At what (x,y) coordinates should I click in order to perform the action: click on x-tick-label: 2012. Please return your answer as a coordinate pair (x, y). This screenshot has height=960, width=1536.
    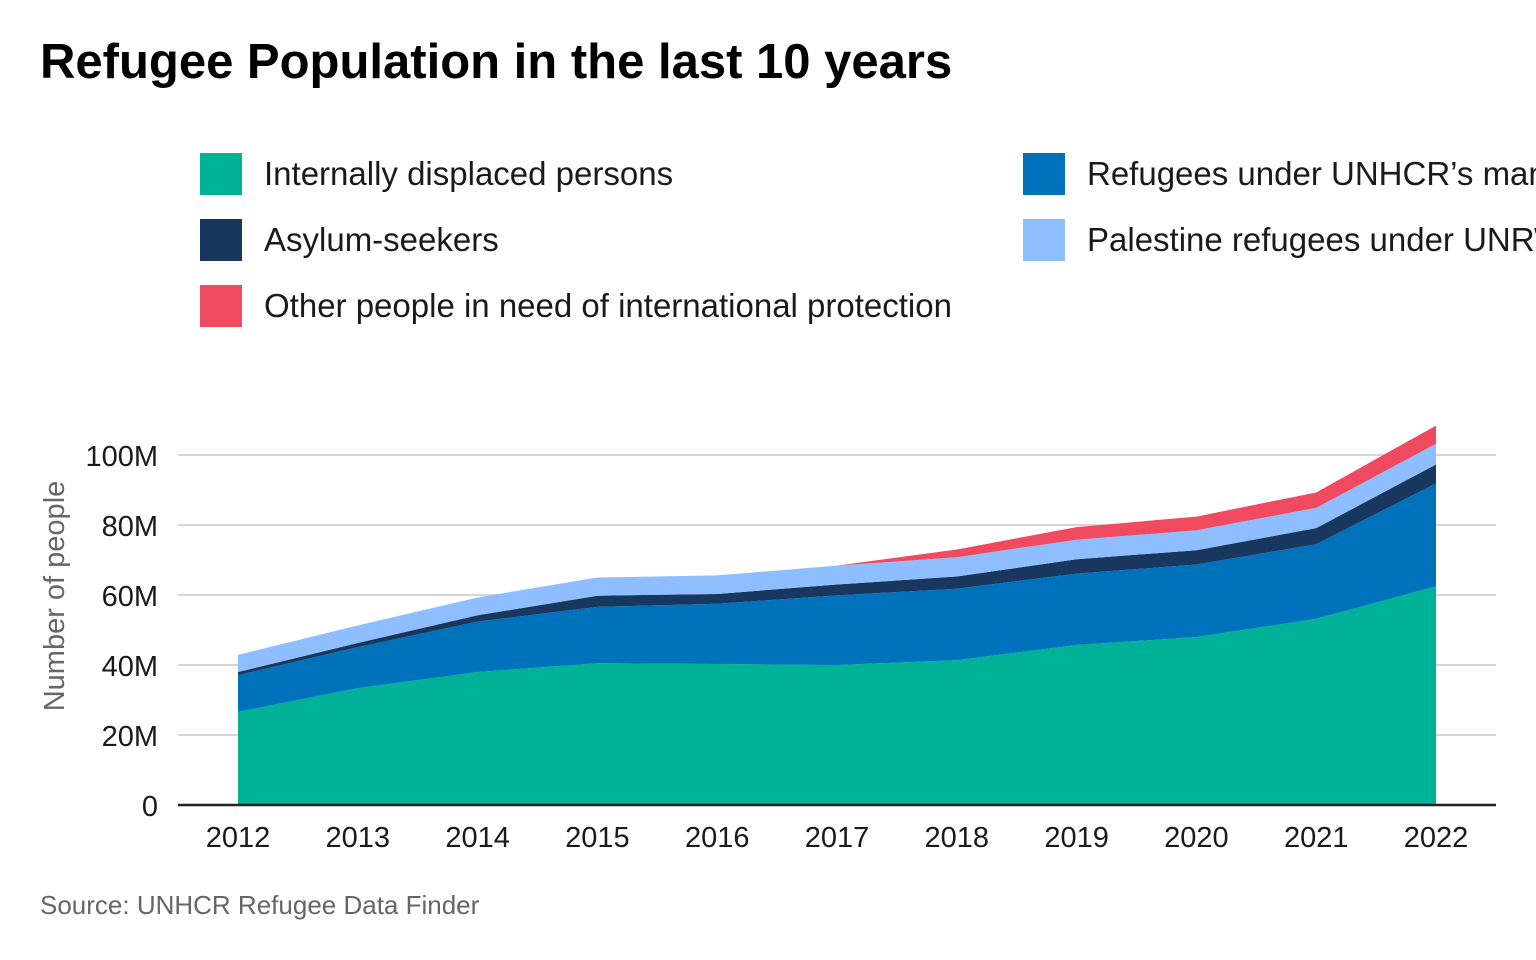
    Looking at the image, I should click on (238, 838).